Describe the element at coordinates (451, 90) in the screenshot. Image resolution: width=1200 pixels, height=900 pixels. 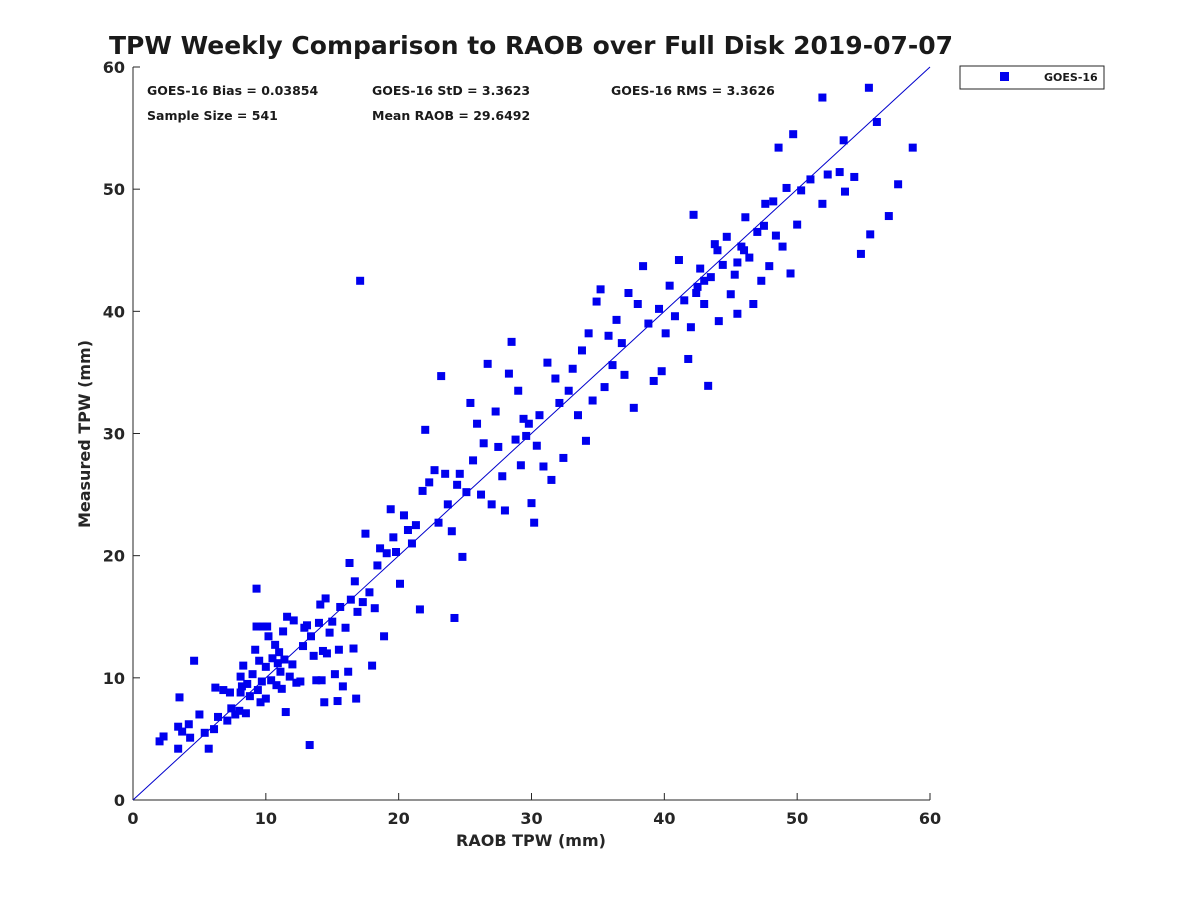
I see `stat-std: GOES-16 StD = 3.3623` at that location.